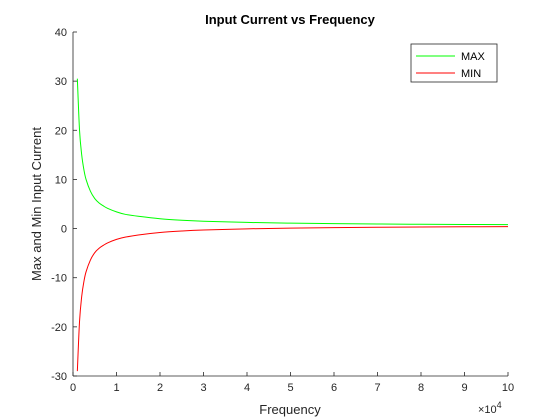 The width and height of the screenshot is (560, 420). Describe the element at coordinates (36, 204) in the screenshot. I see `y-axis-label: Max and Min Input Current` at that location.